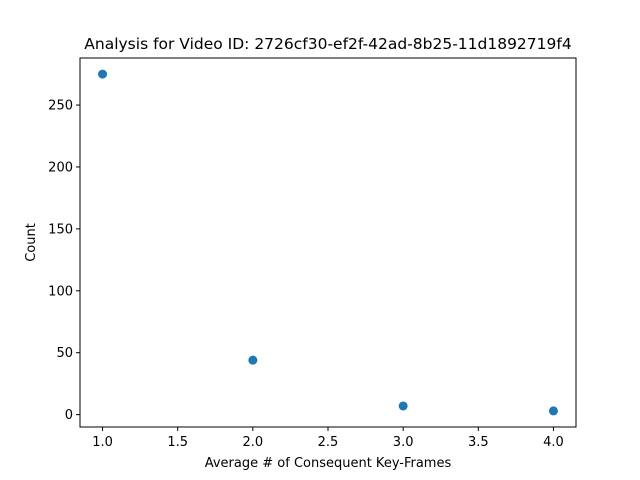  What do you see at coordinates (102, 442) in the screenshot?
I see `x-tick-label: 1.0` at bounding box center [102, 442].